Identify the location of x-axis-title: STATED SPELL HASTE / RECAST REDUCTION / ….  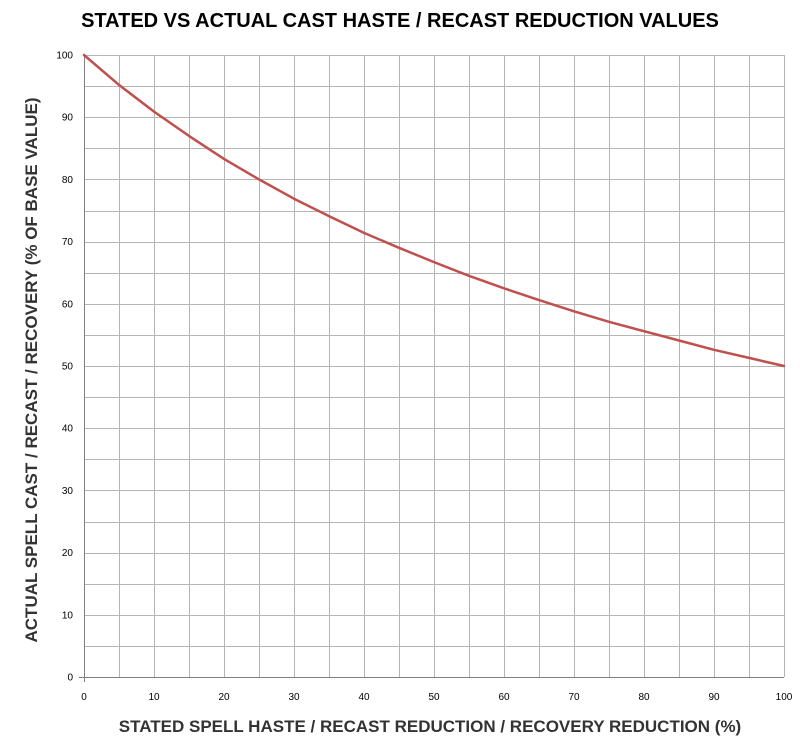
(430, 726).